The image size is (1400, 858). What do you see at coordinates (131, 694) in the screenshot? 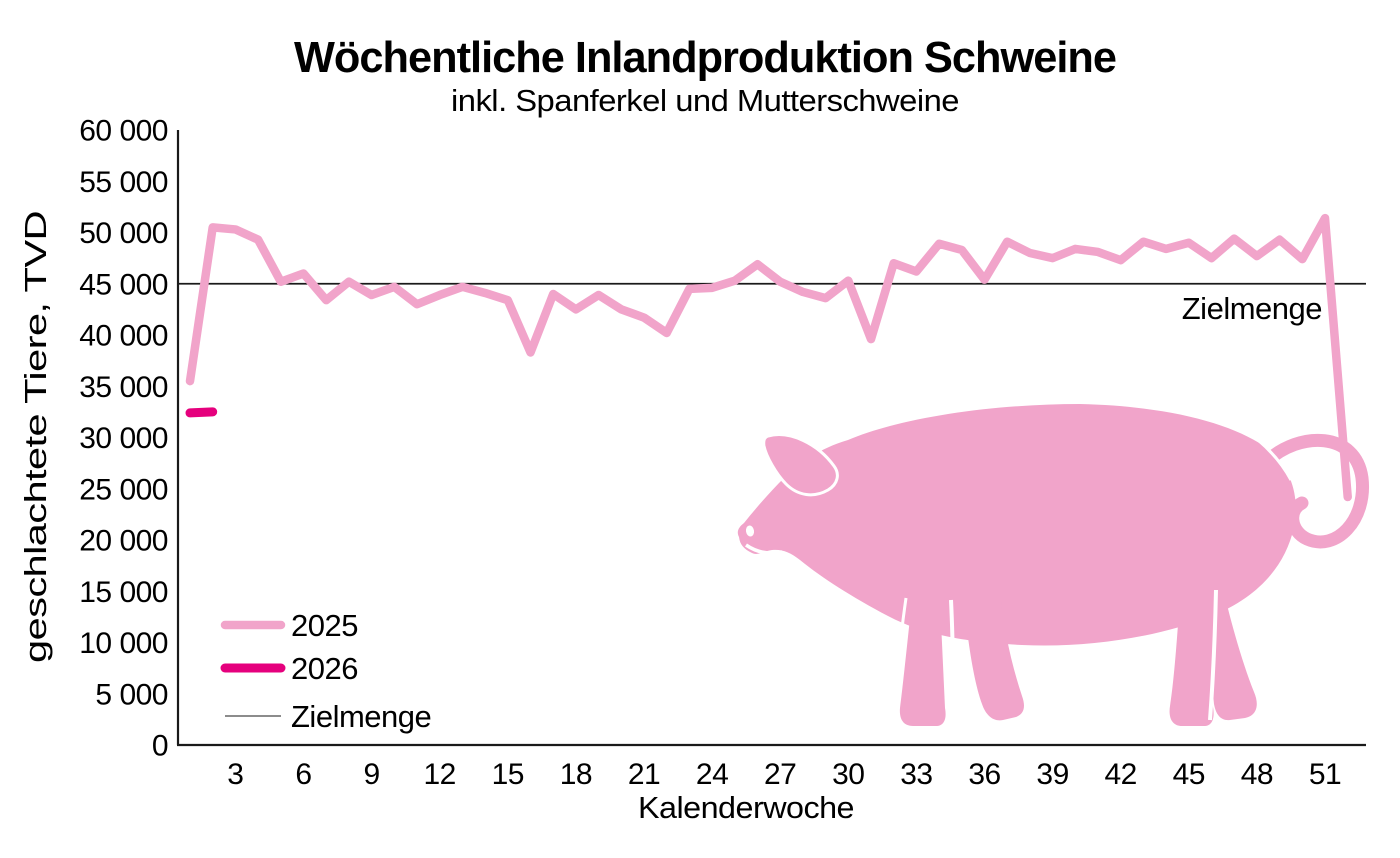
I see `y-tick-label: 5 000` at bounding box center [131, 694].